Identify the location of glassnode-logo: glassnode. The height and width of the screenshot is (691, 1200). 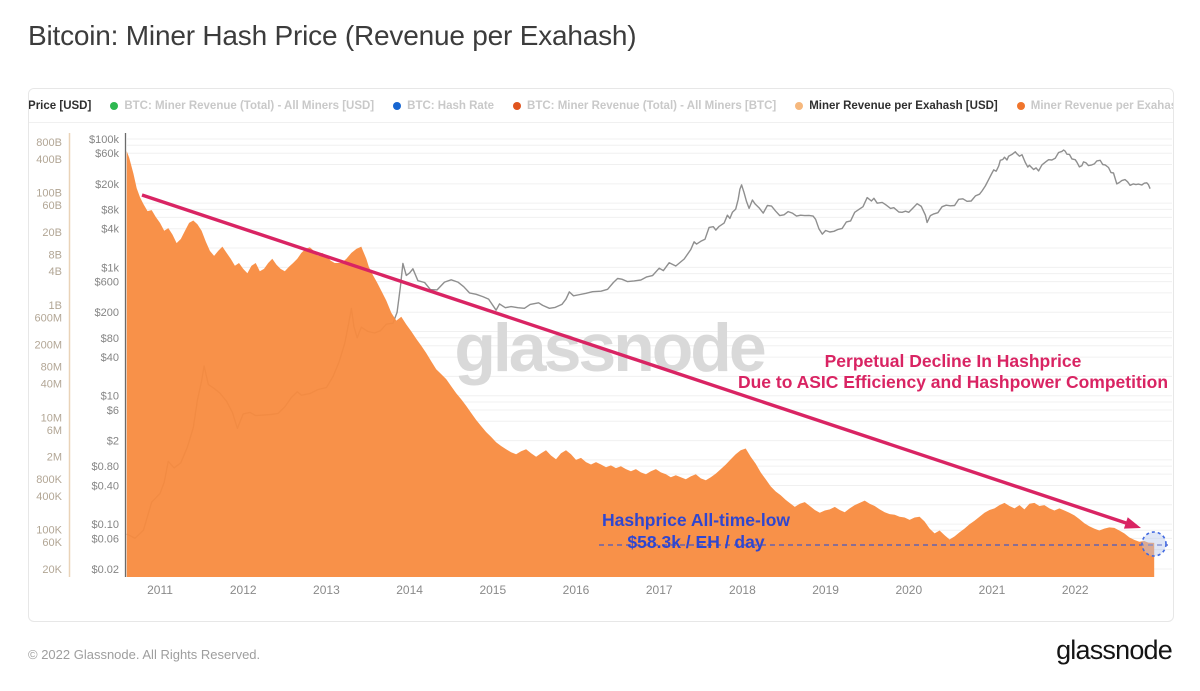
(1114, 650).